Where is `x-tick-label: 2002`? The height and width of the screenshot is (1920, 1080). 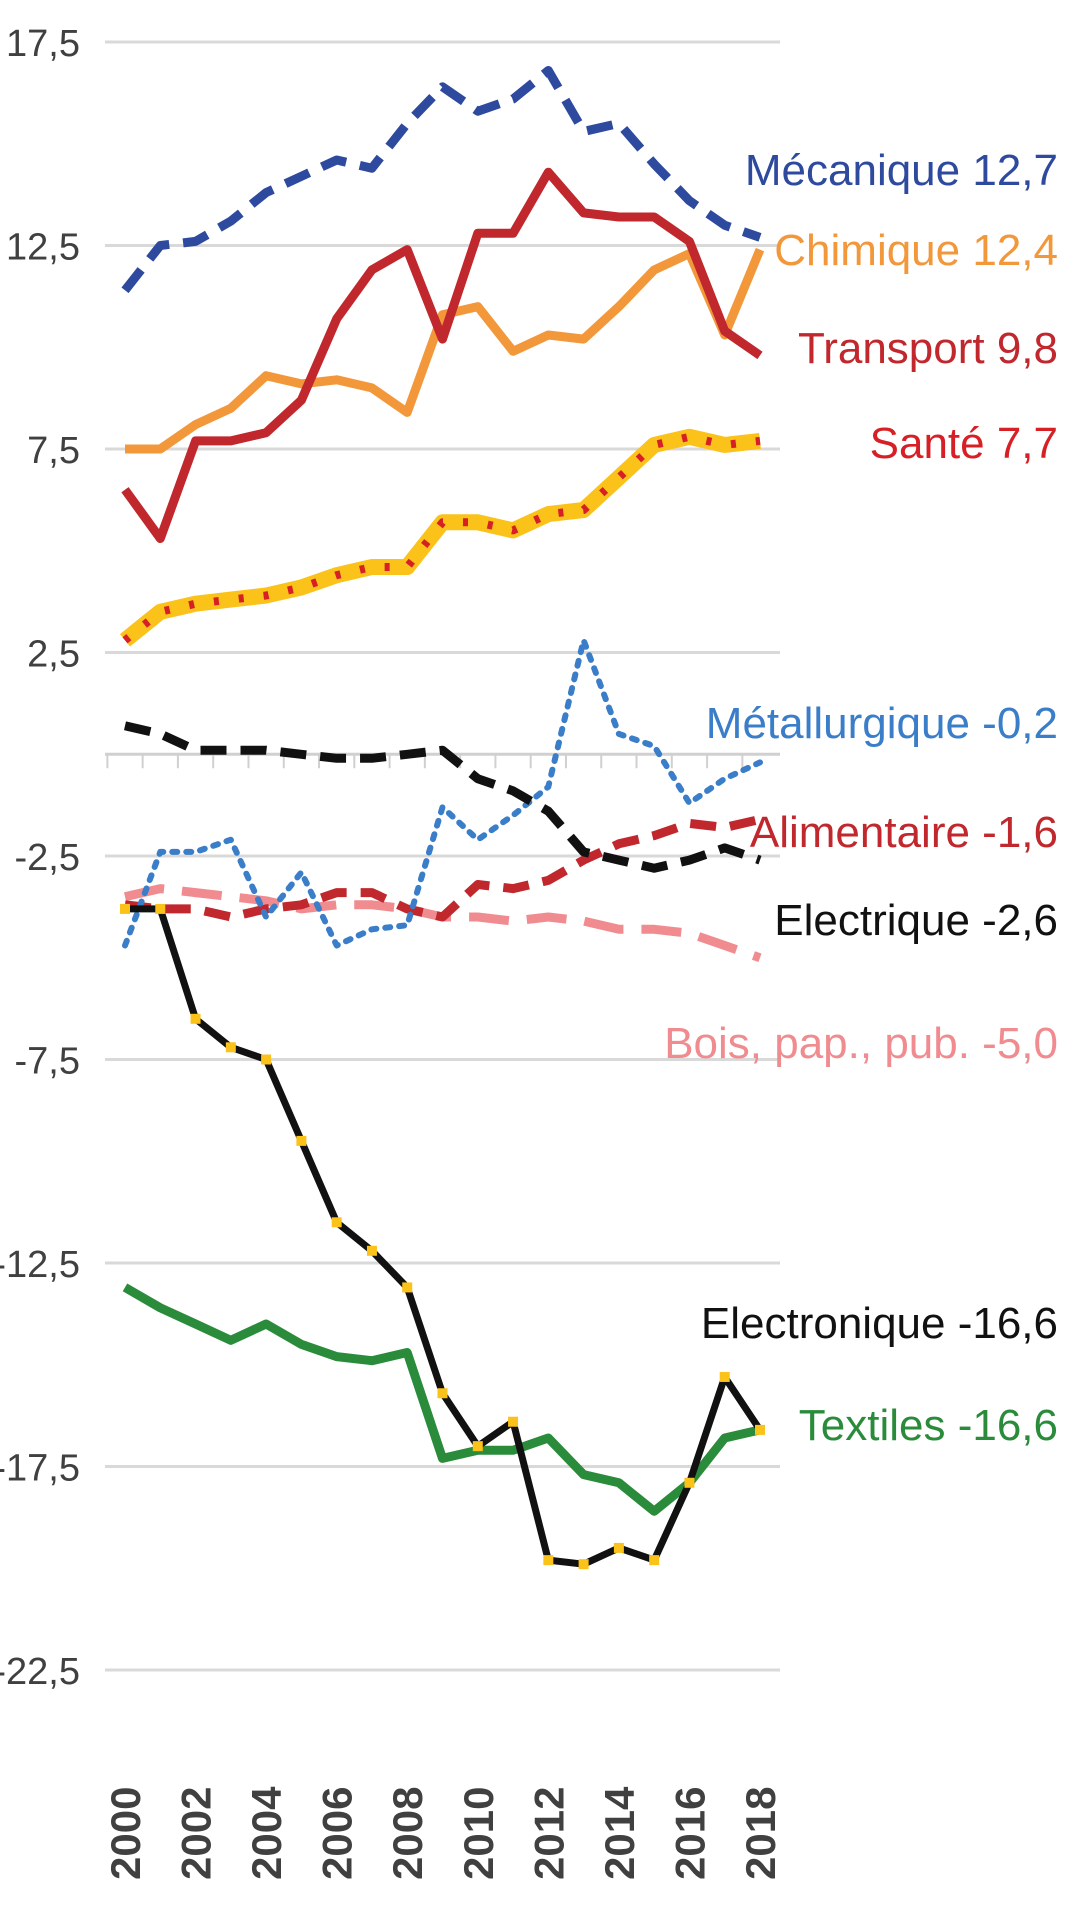
x-tick-label: 2002 is located at coordinates (196, 1833).